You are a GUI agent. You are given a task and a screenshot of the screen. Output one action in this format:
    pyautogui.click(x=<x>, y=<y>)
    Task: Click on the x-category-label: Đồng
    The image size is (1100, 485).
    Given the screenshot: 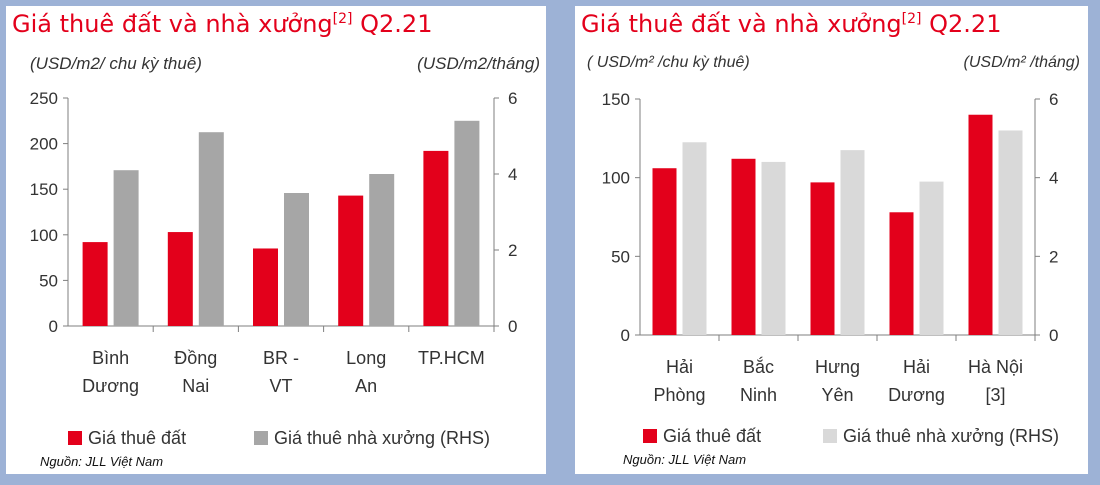 What is the action you would take?
    pyautogui.click(x=195, y=358)
    